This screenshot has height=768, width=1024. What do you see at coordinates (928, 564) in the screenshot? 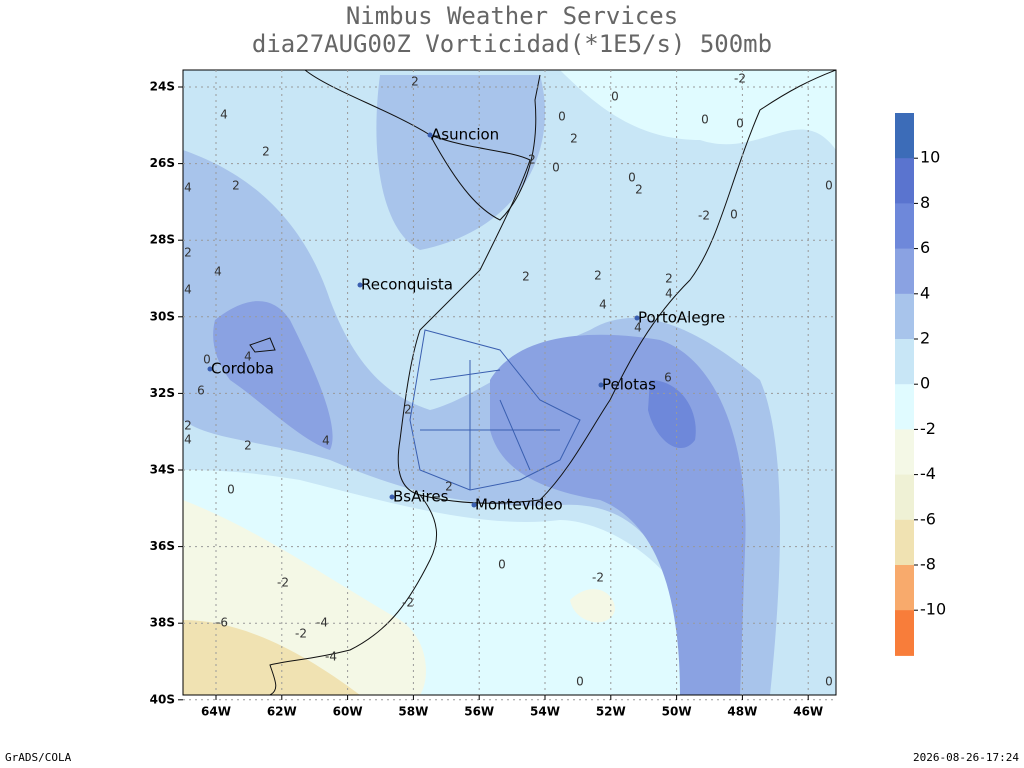
I see `colorbar-label: -8` at bounding box center [928, 564].